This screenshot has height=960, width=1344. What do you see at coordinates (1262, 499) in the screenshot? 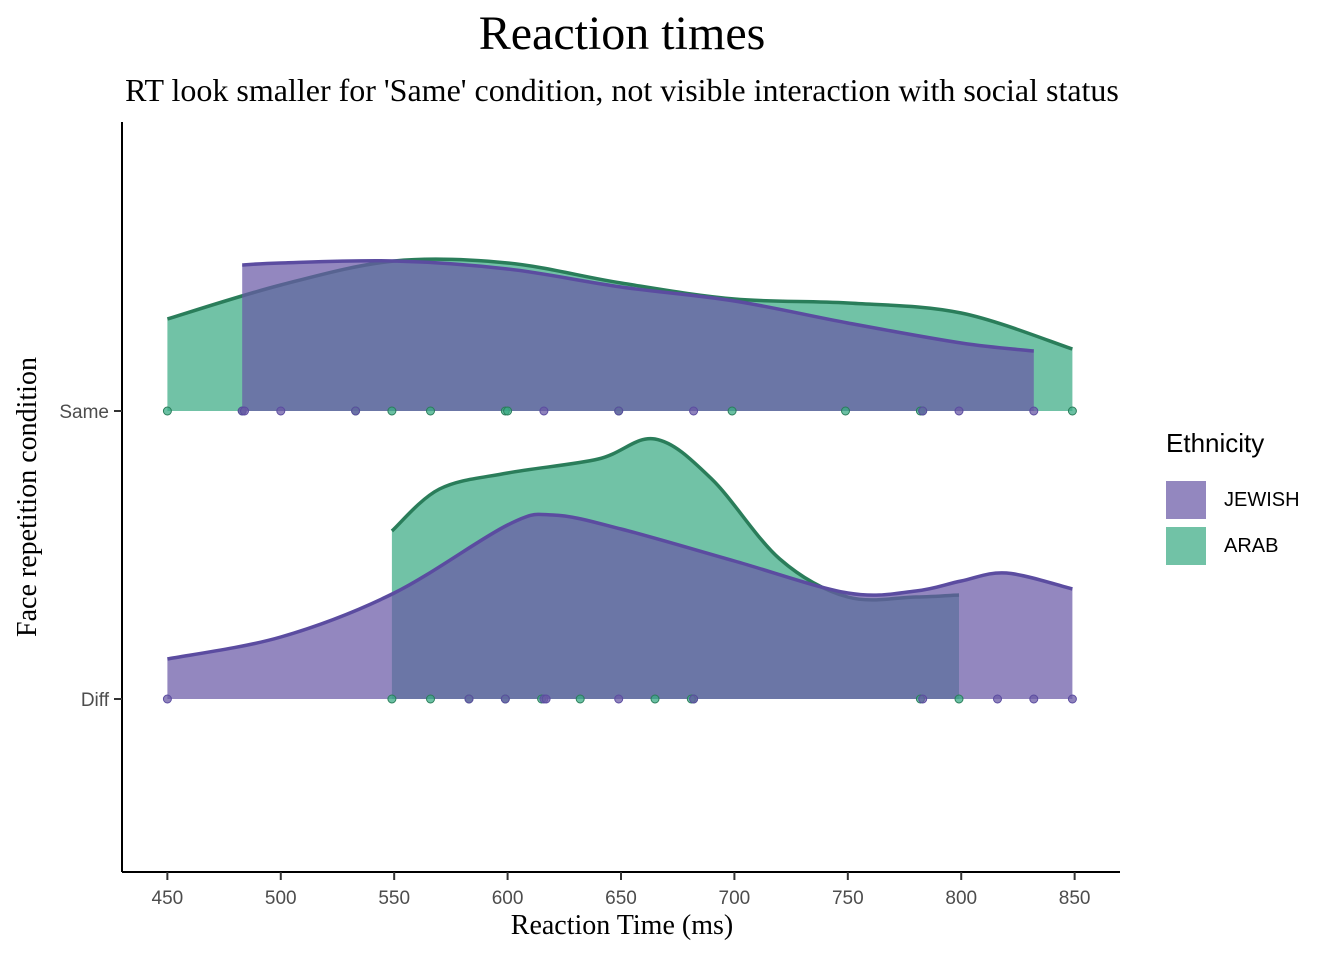
I see `legend-label-jewish: JEWISH` at bounding box center [1262, 499].